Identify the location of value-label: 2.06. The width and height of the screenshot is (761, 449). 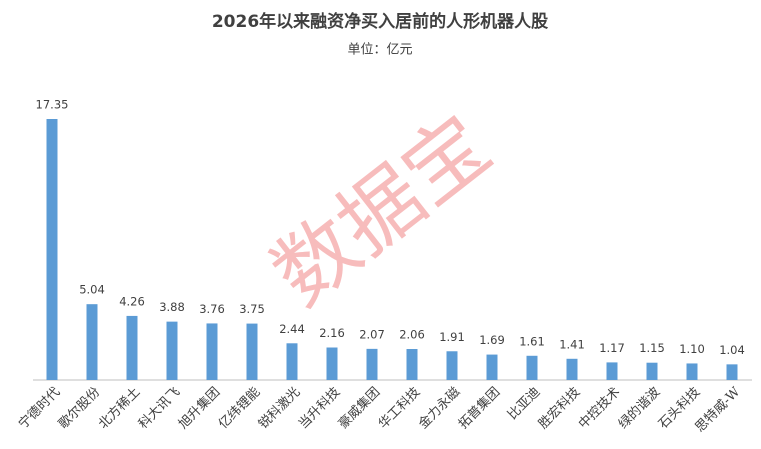
(412, 335).